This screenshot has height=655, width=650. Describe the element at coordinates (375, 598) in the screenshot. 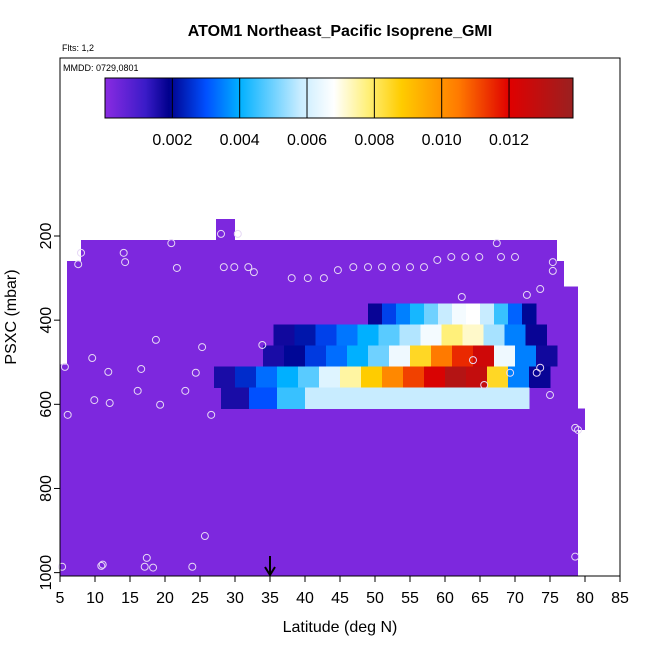

I see `x-tick-label: 50` at that location.